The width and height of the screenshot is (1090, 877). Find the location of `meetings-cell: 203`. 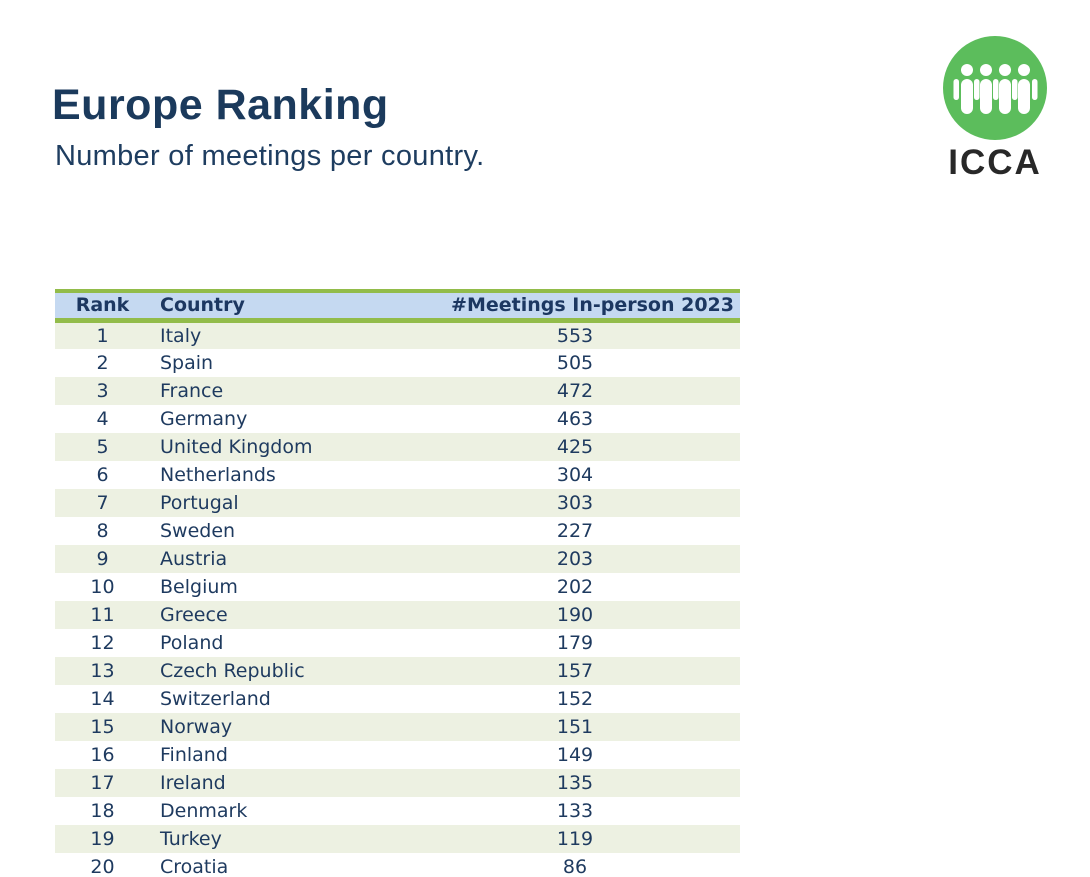

meetings-cell: 203 is located at coordinates (575, 558).